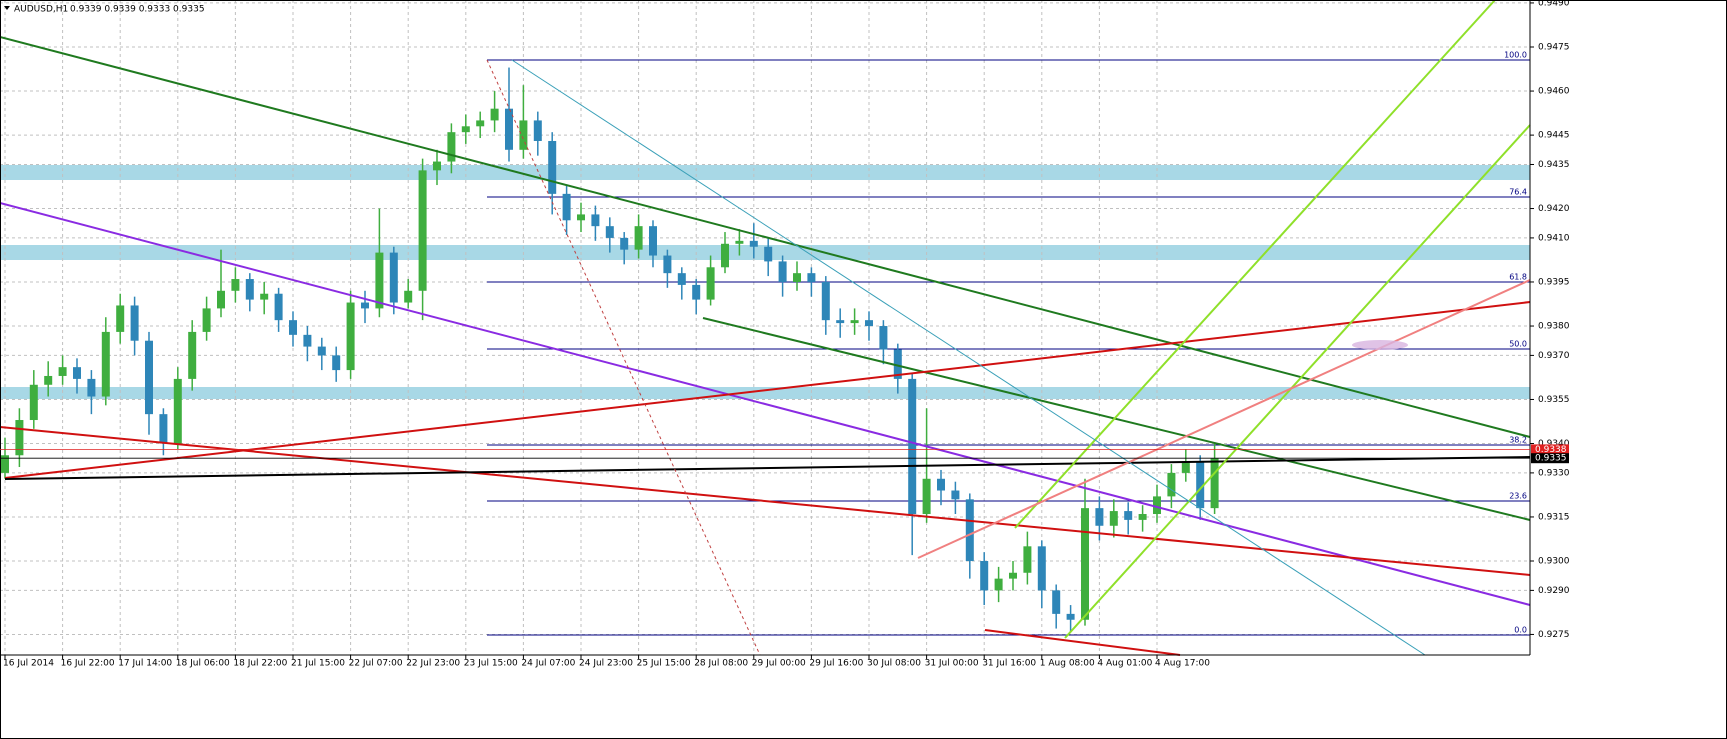 This screenshot has width=1727, height=739. Describe the element at coordinates (664, 664) in the screenshot. I see `x-tick-label: 25 Jul 15:00` at that location.